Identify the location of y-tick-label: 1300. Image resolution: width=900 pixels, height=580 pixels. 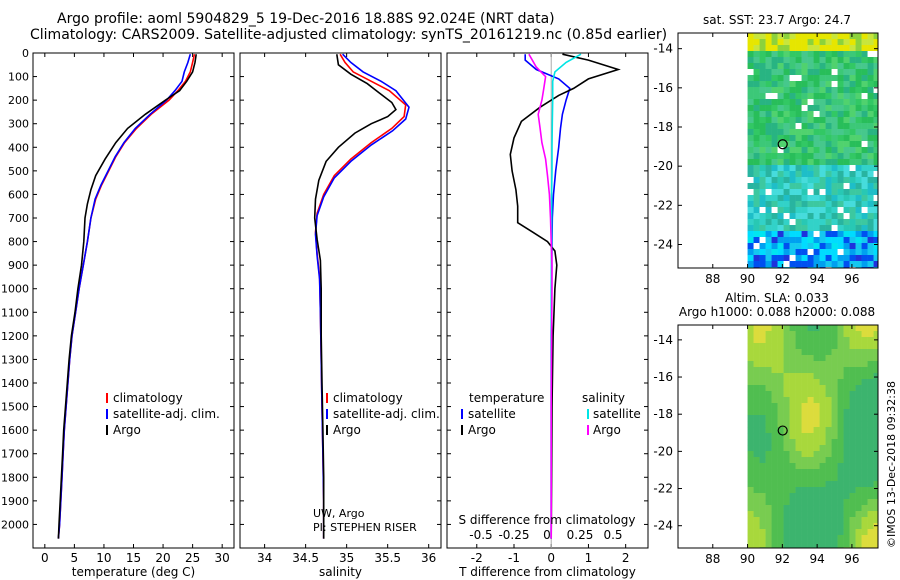
(15, 359).